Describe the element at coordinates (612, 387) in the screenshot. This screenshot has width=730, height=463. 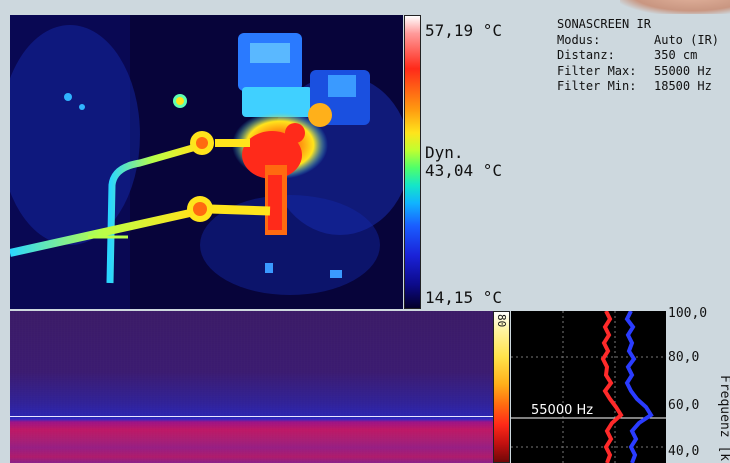
I see `red-series-line` at that location.